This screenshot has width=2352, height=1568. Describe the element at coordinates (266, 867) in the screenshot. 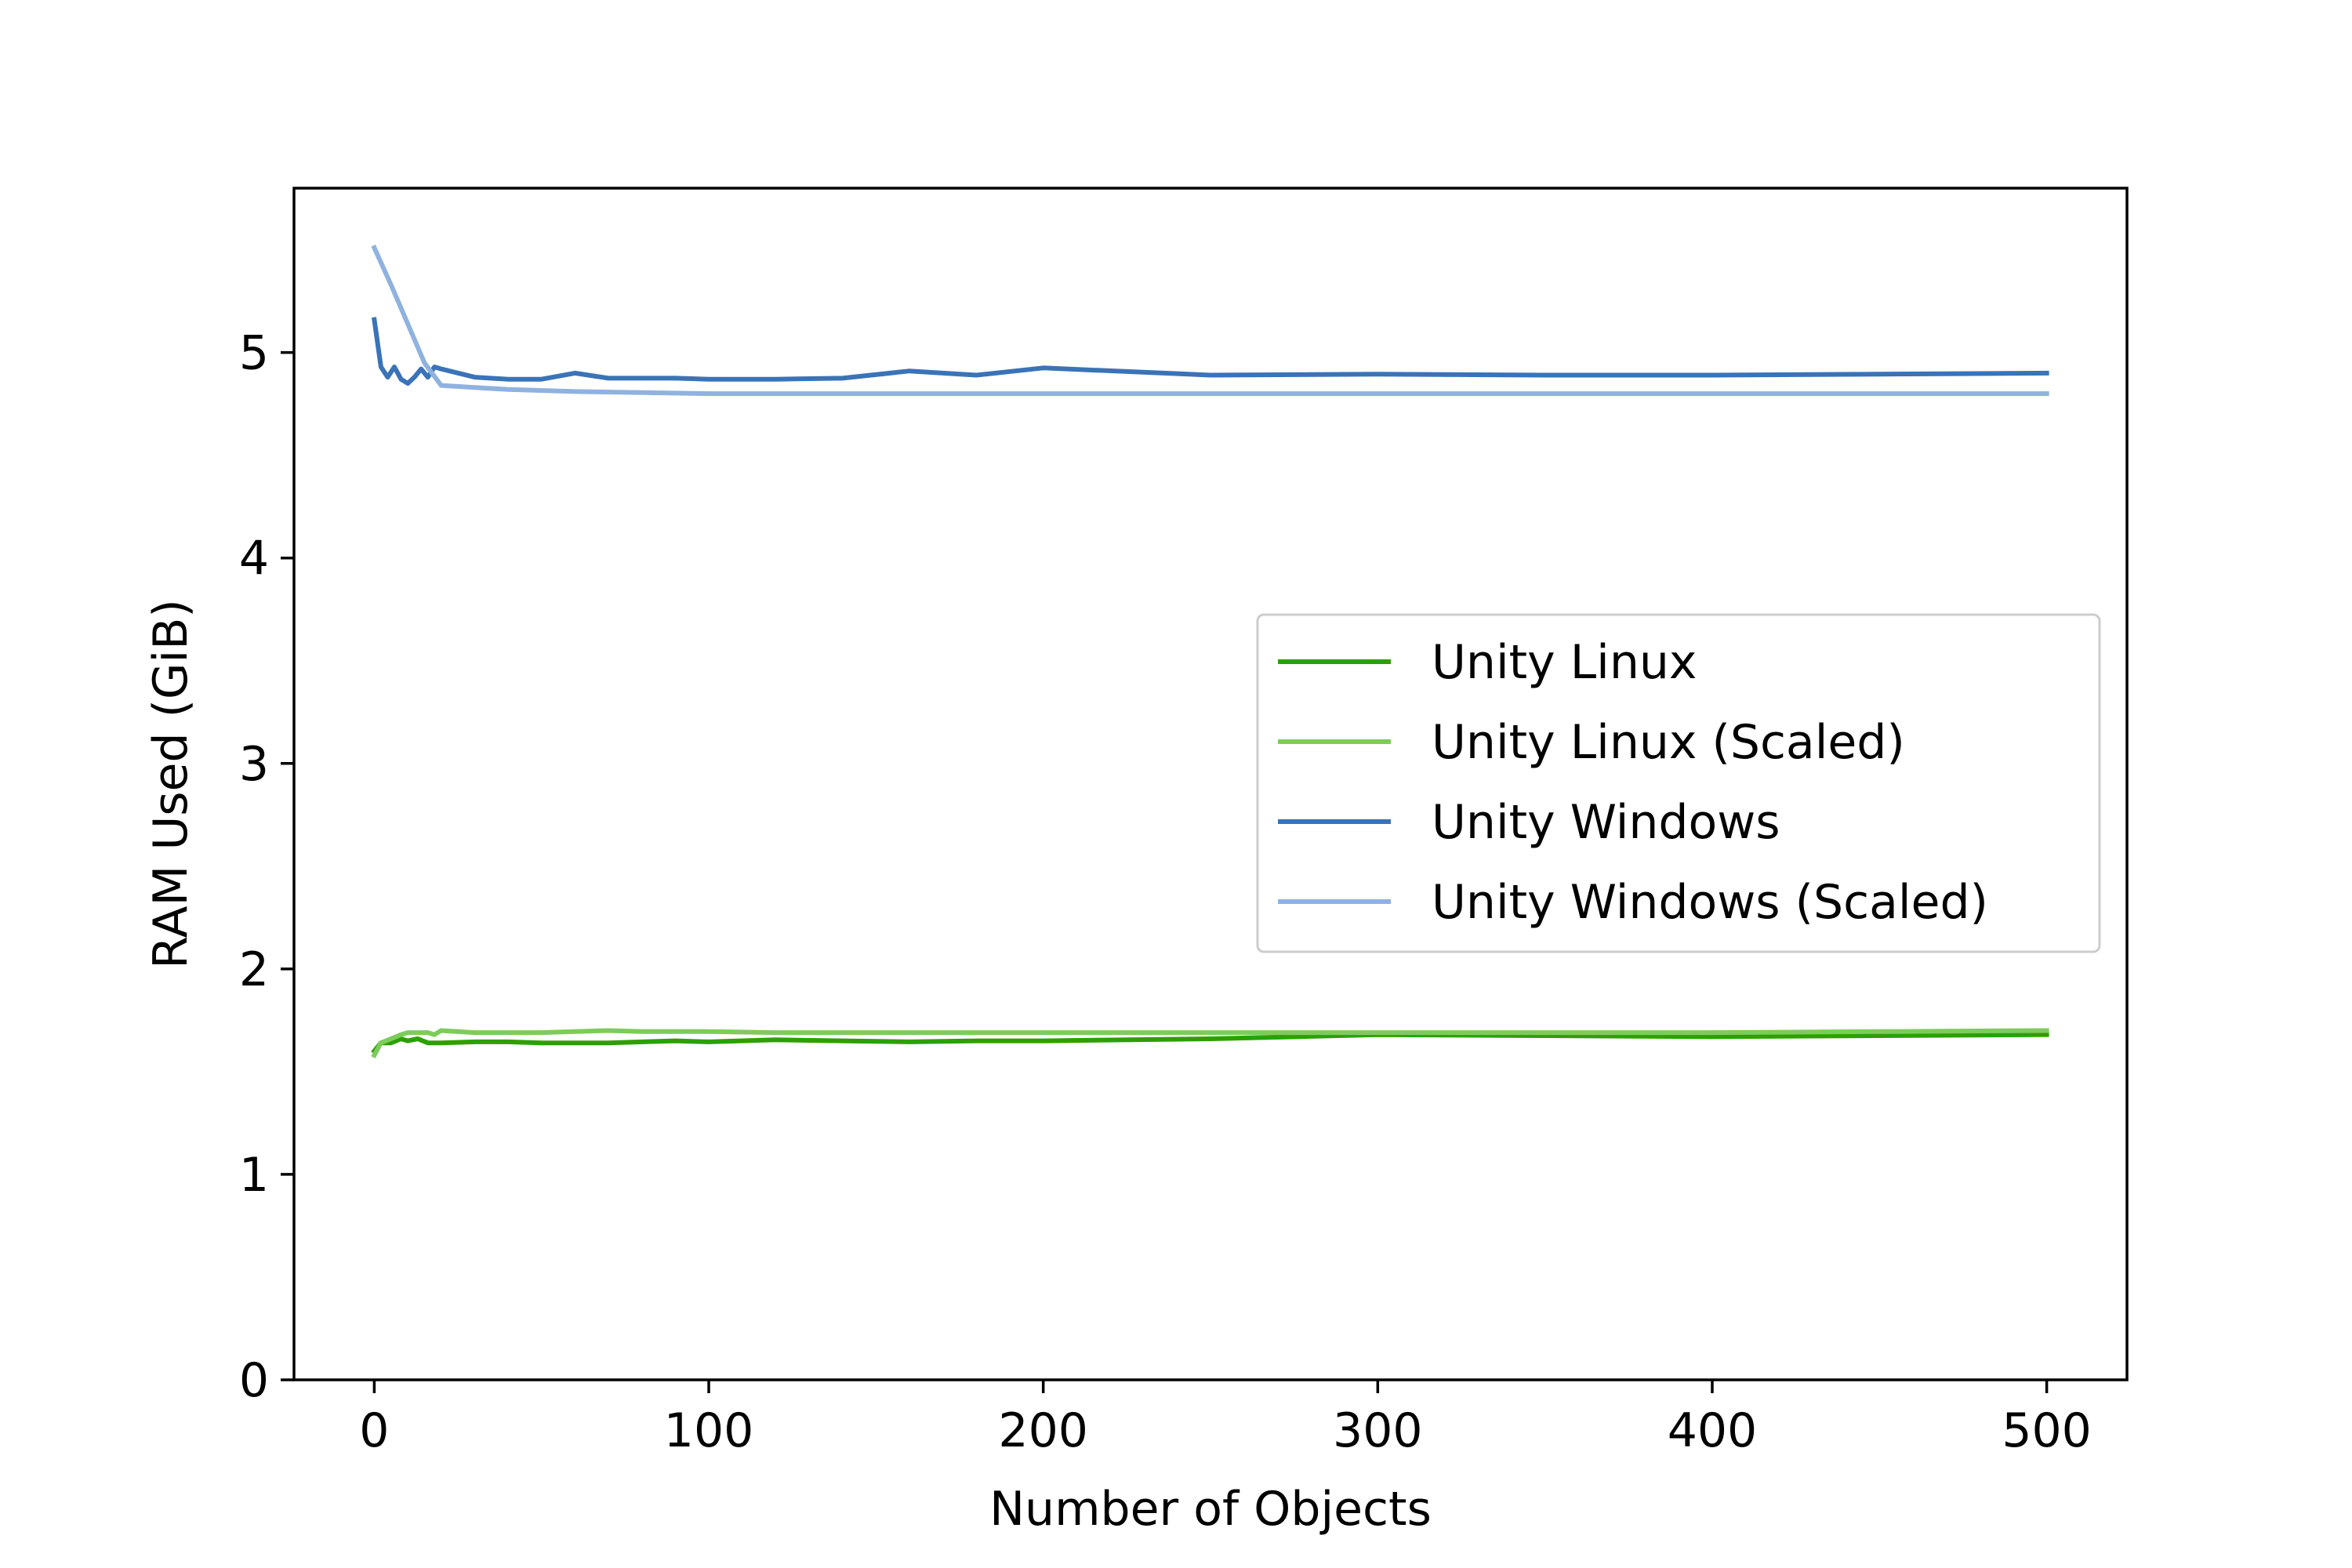

I see `y-axis: 0 1 2 3 4 5` at that location.